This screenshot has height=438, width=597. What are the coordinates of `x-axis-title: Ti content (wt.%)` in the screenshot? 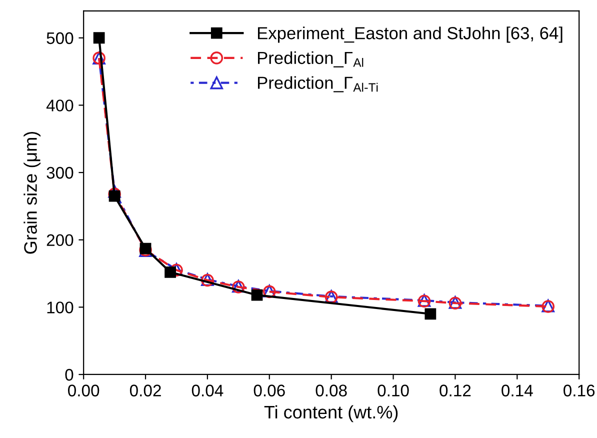 It's located at (331, 413).